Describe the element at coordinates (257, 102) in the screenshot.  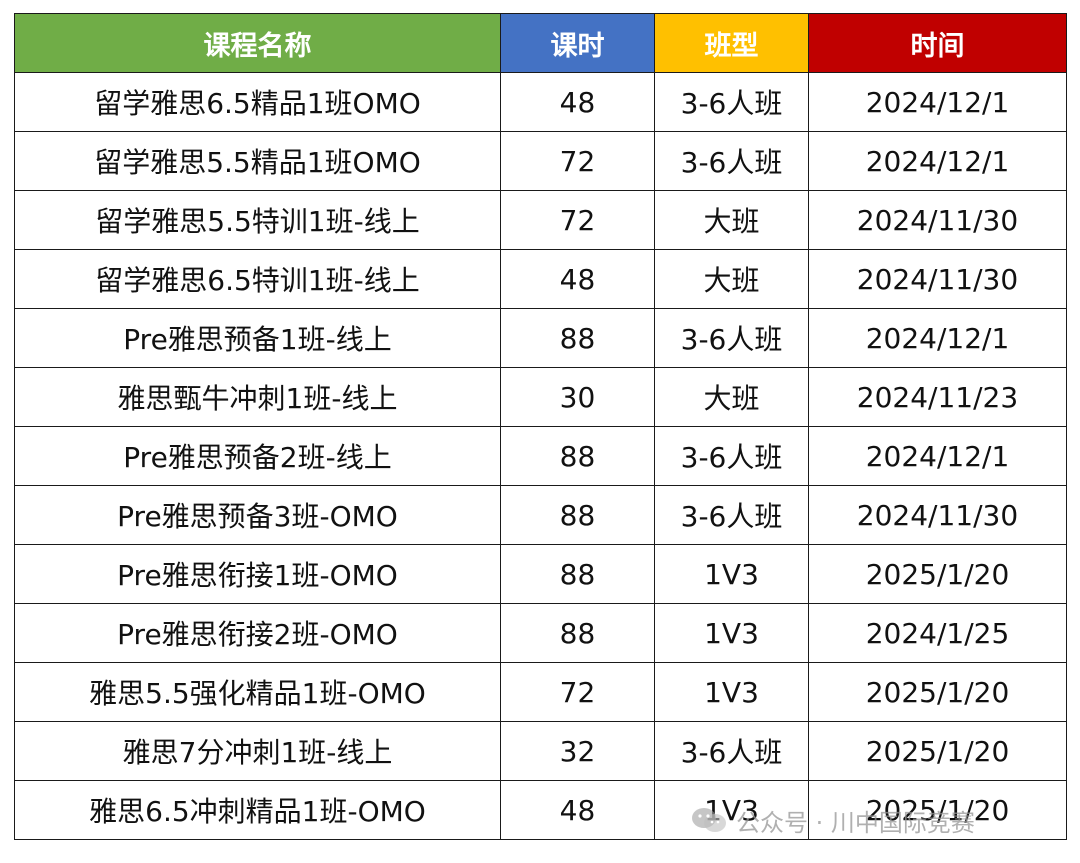
I see `cell-course-name: 留学雅思6.5精品1班OMO` at that location.